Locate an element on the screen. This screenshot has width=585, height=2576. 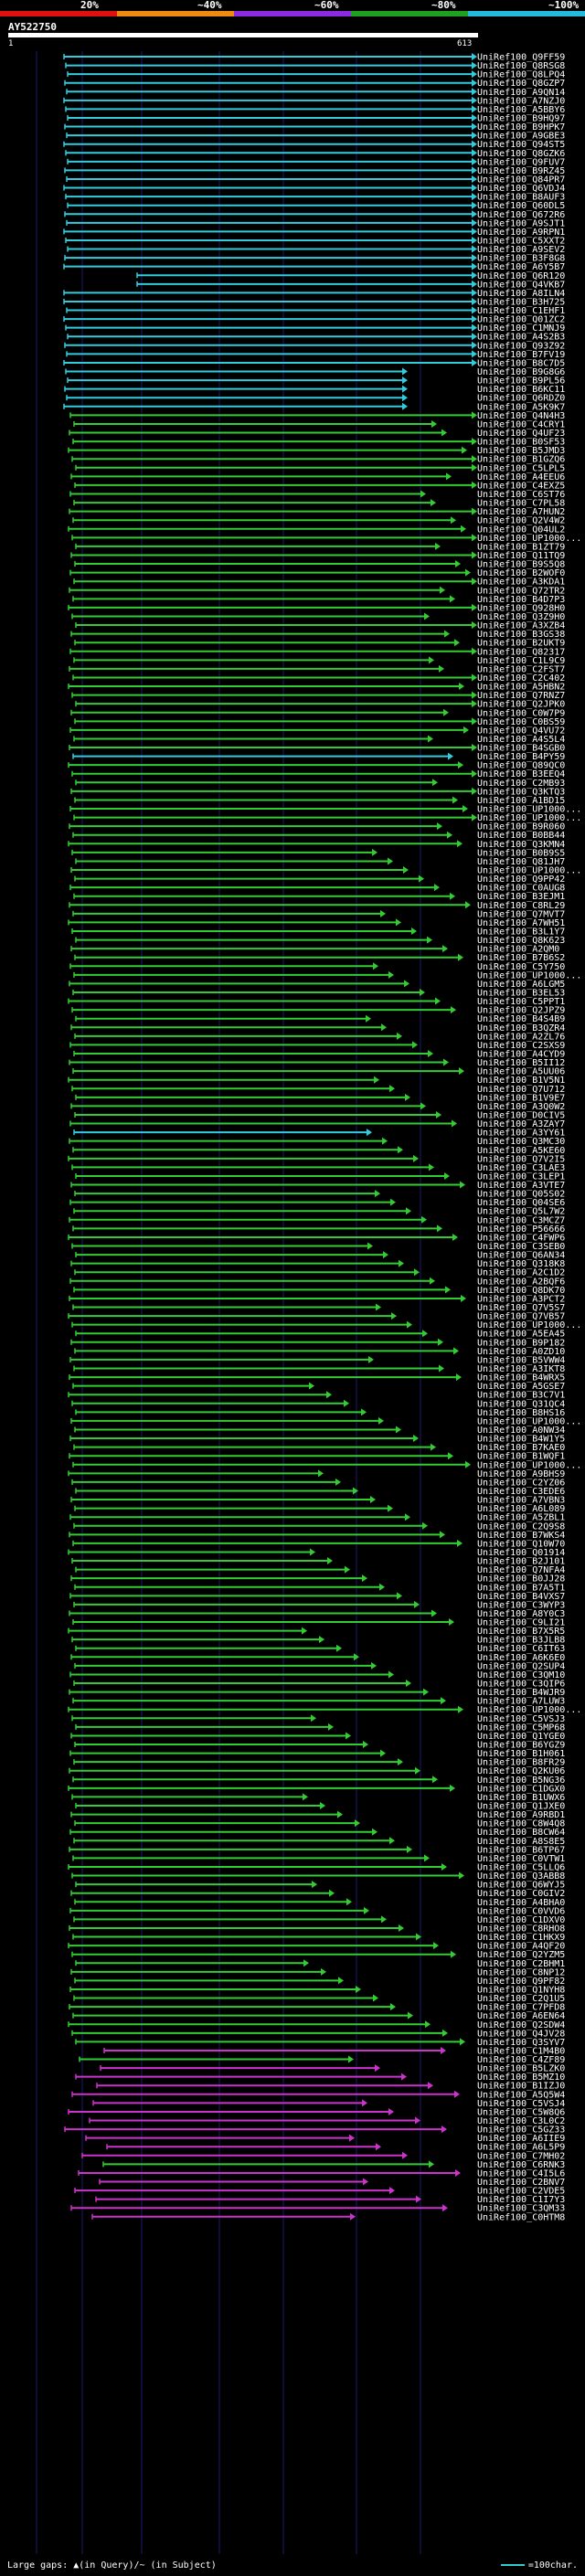
hit-row: UniRef100_Q04UL2 is located at coordinates (316, 530).